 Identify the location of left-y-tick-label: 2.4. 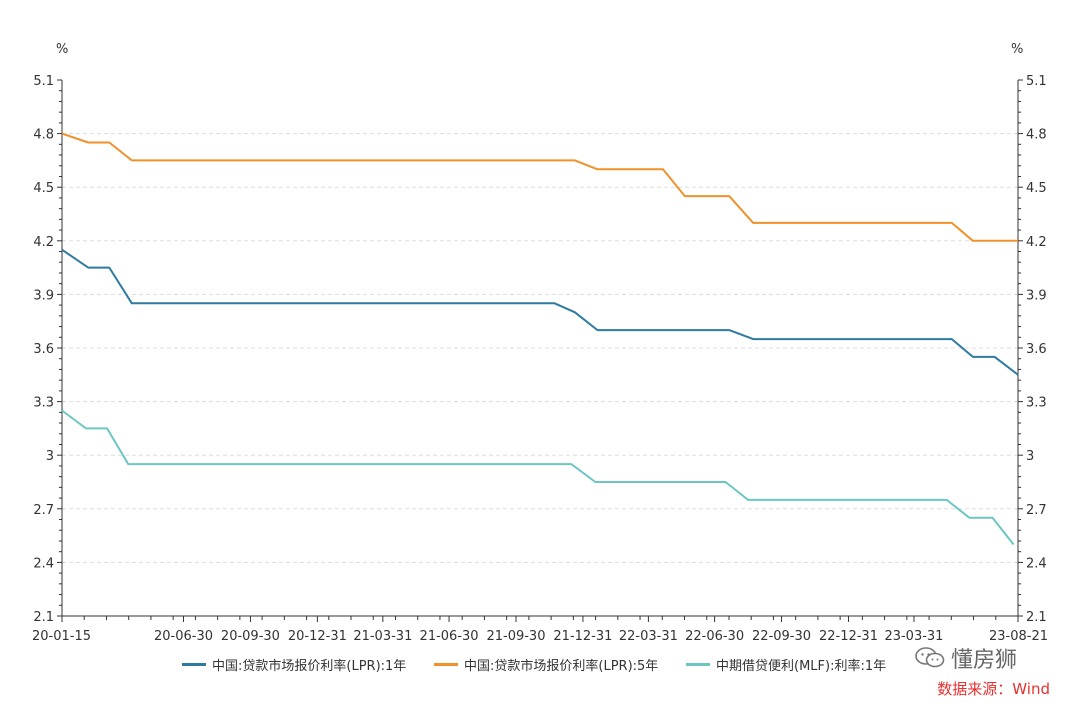
(43, 563).